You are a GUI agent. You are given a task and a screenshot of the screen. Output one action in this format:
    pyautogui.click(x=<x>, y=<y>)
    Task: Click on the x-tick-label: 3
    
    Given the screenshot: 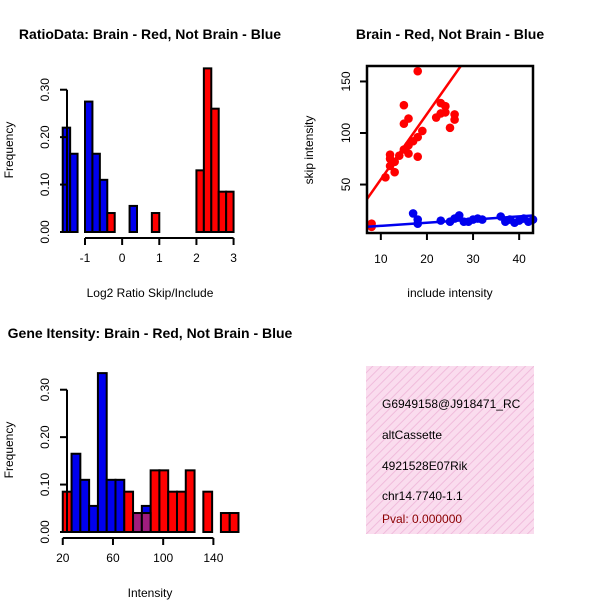 What is the action you would take?
    pyautogui.click(x=233, y=258)
    